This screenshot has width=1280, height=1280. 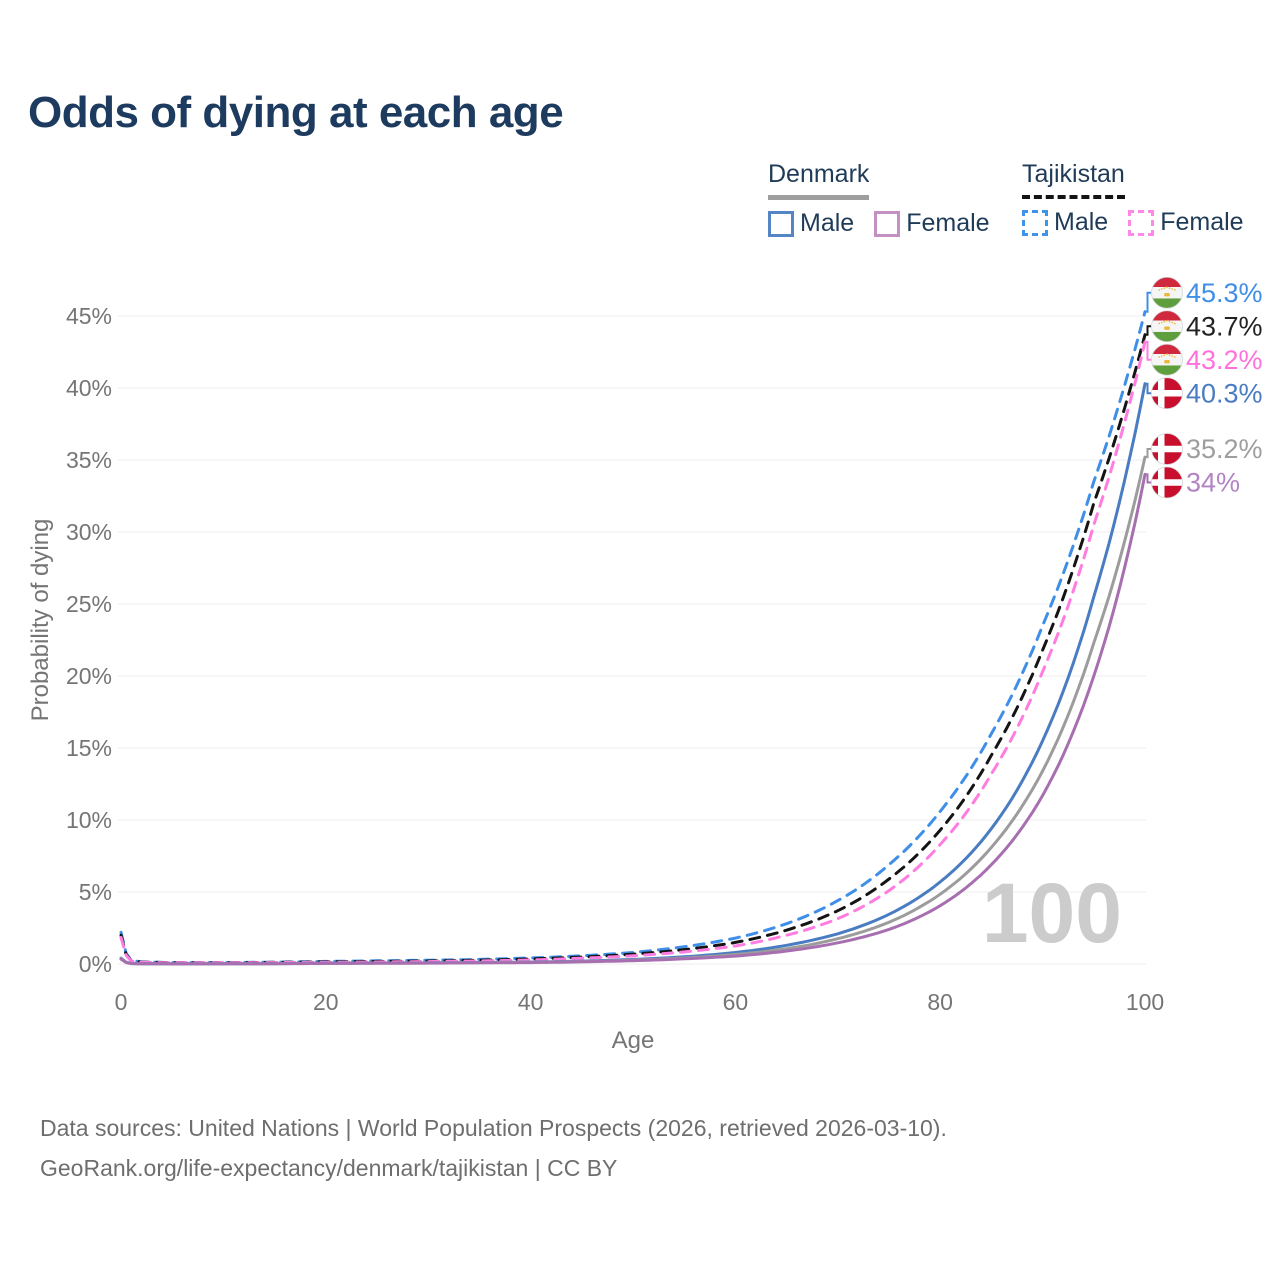 I want to click on y-tick-label-10: 10%, so click(x=89, y=820).